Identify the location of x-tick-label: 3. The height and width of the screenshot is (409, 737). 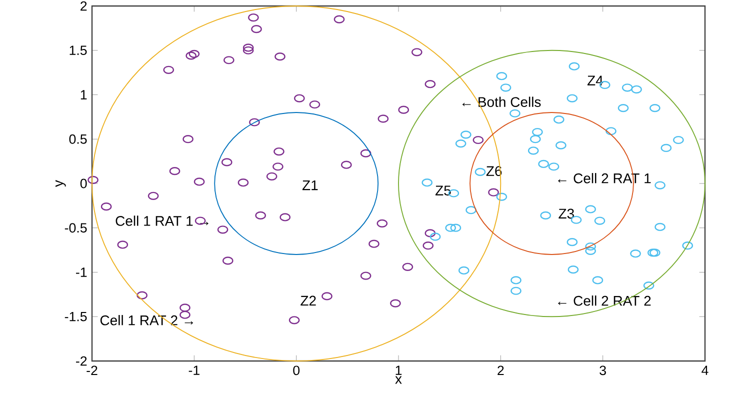
(603, 371).